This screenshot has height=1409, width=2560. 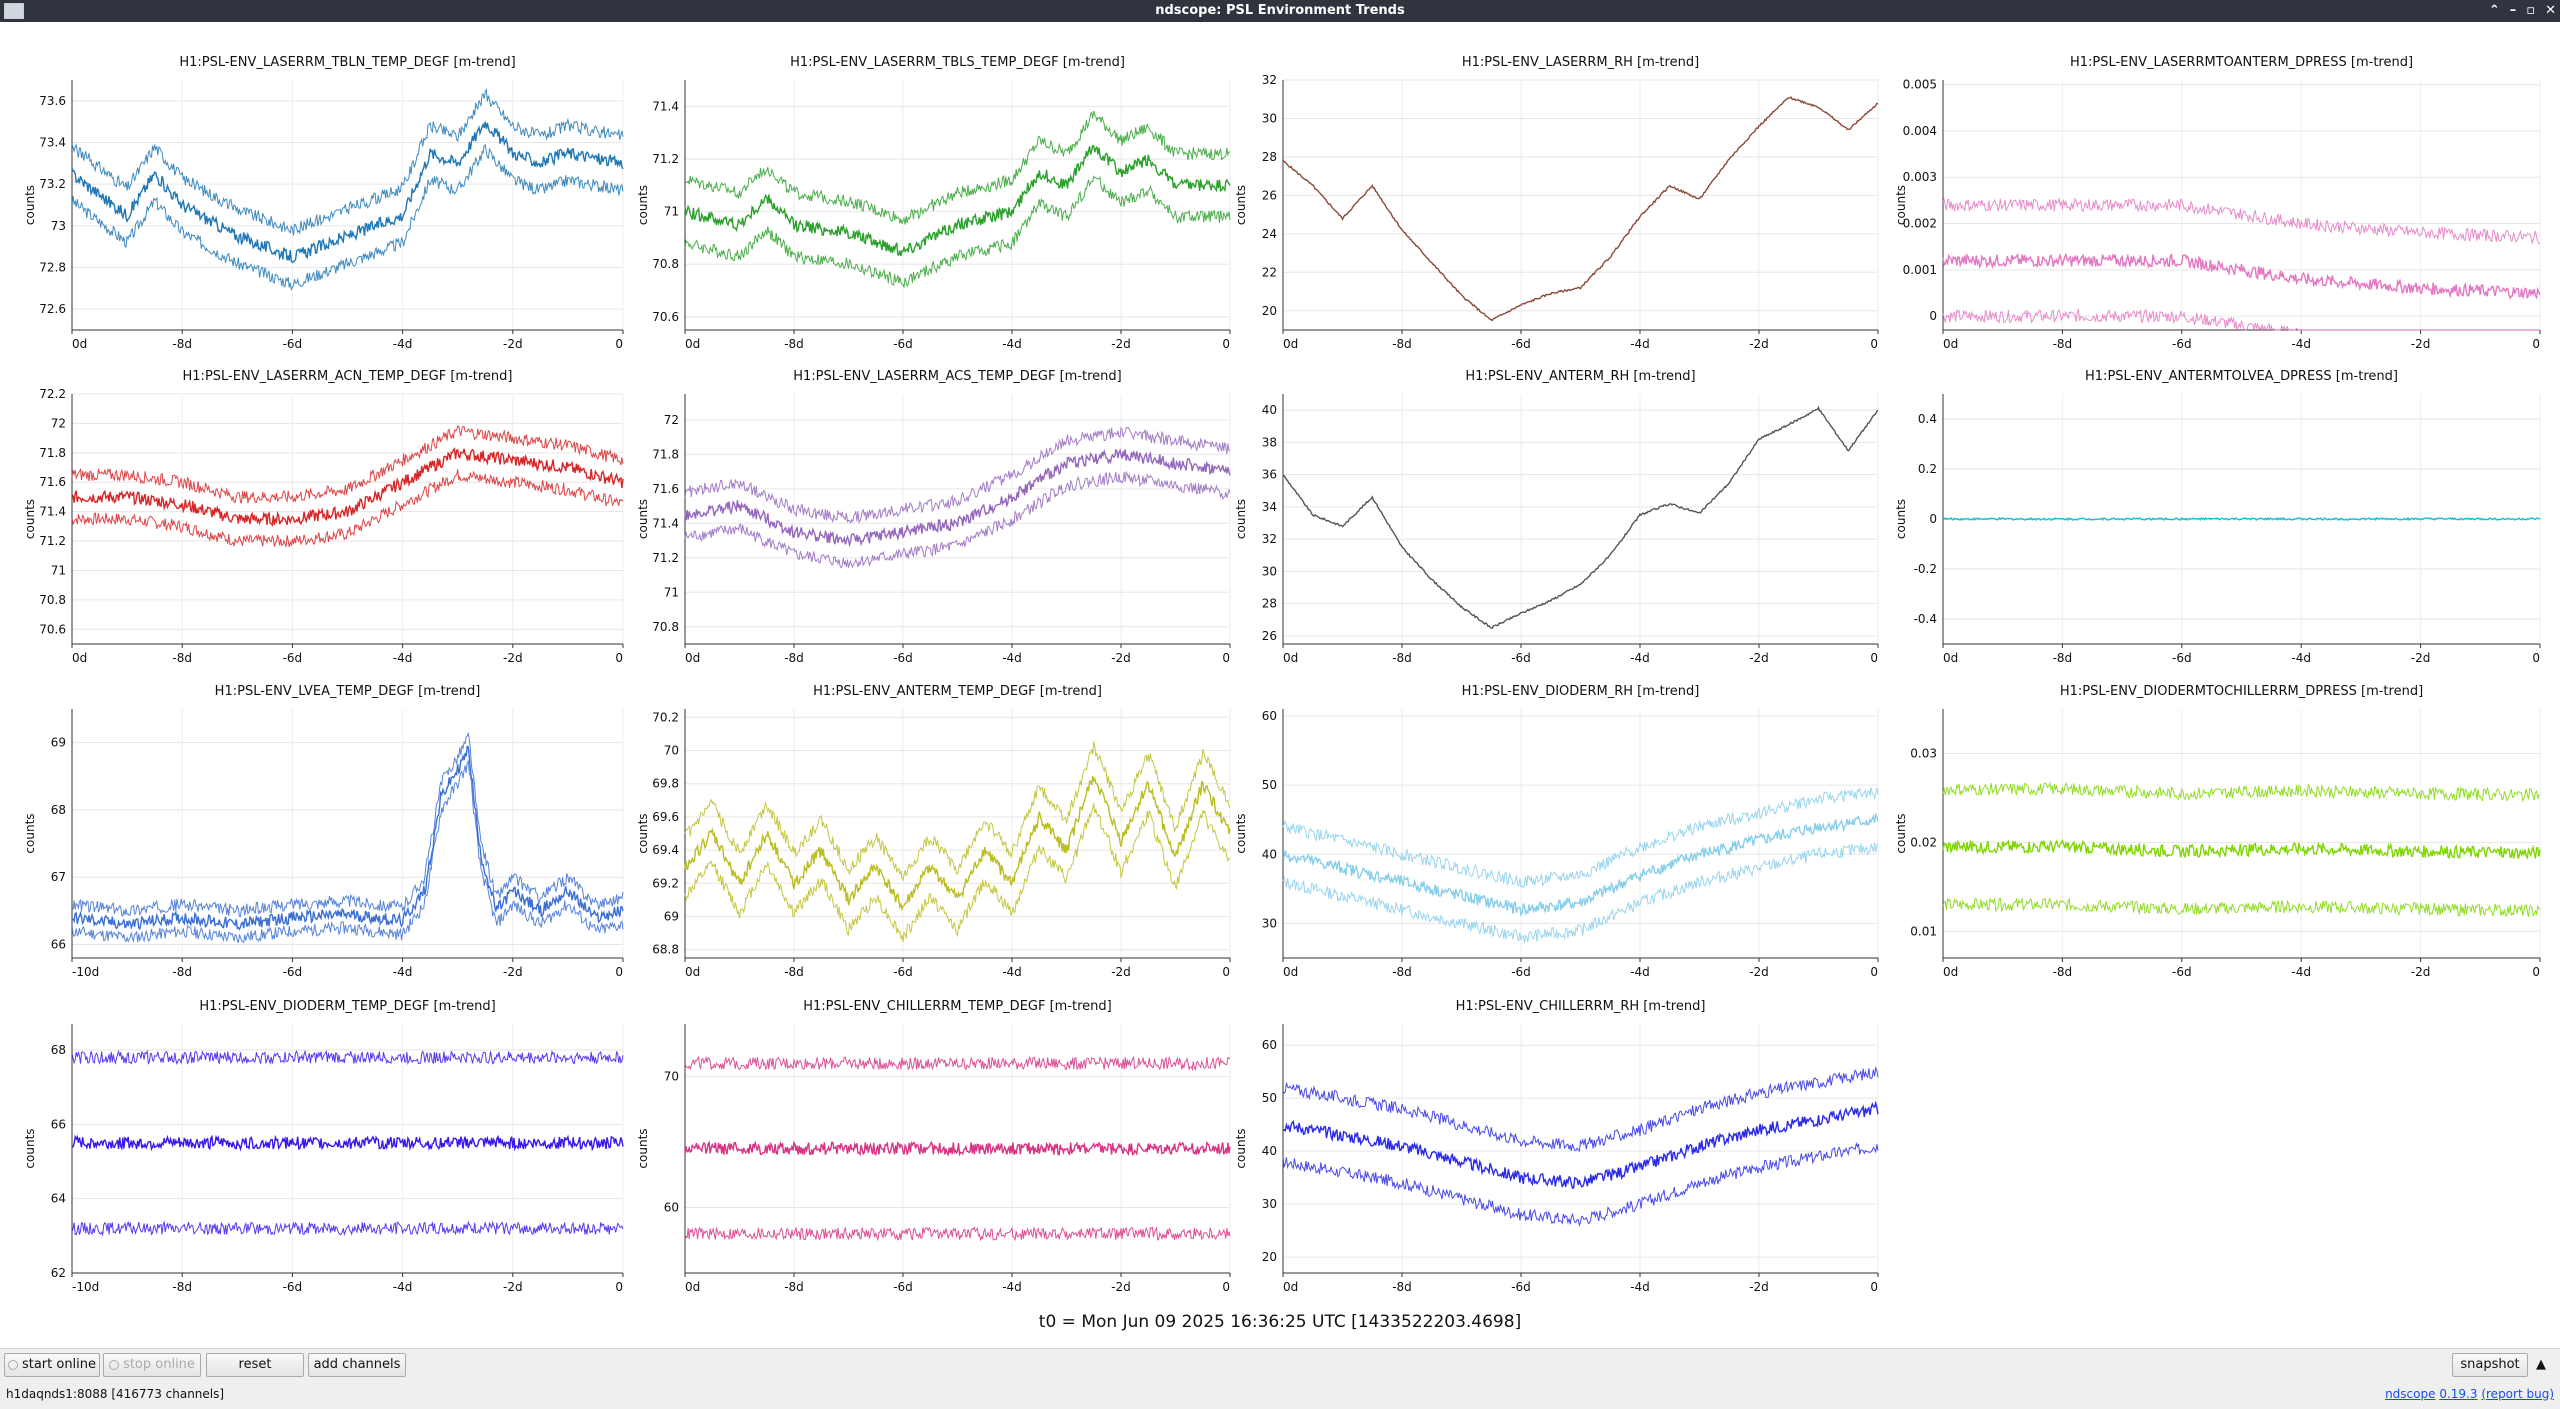 What do you see at coordinates (1920, 270) in the screenshot?
I see `y-tick-label: 0.001` at bounding box center [1920, 270].